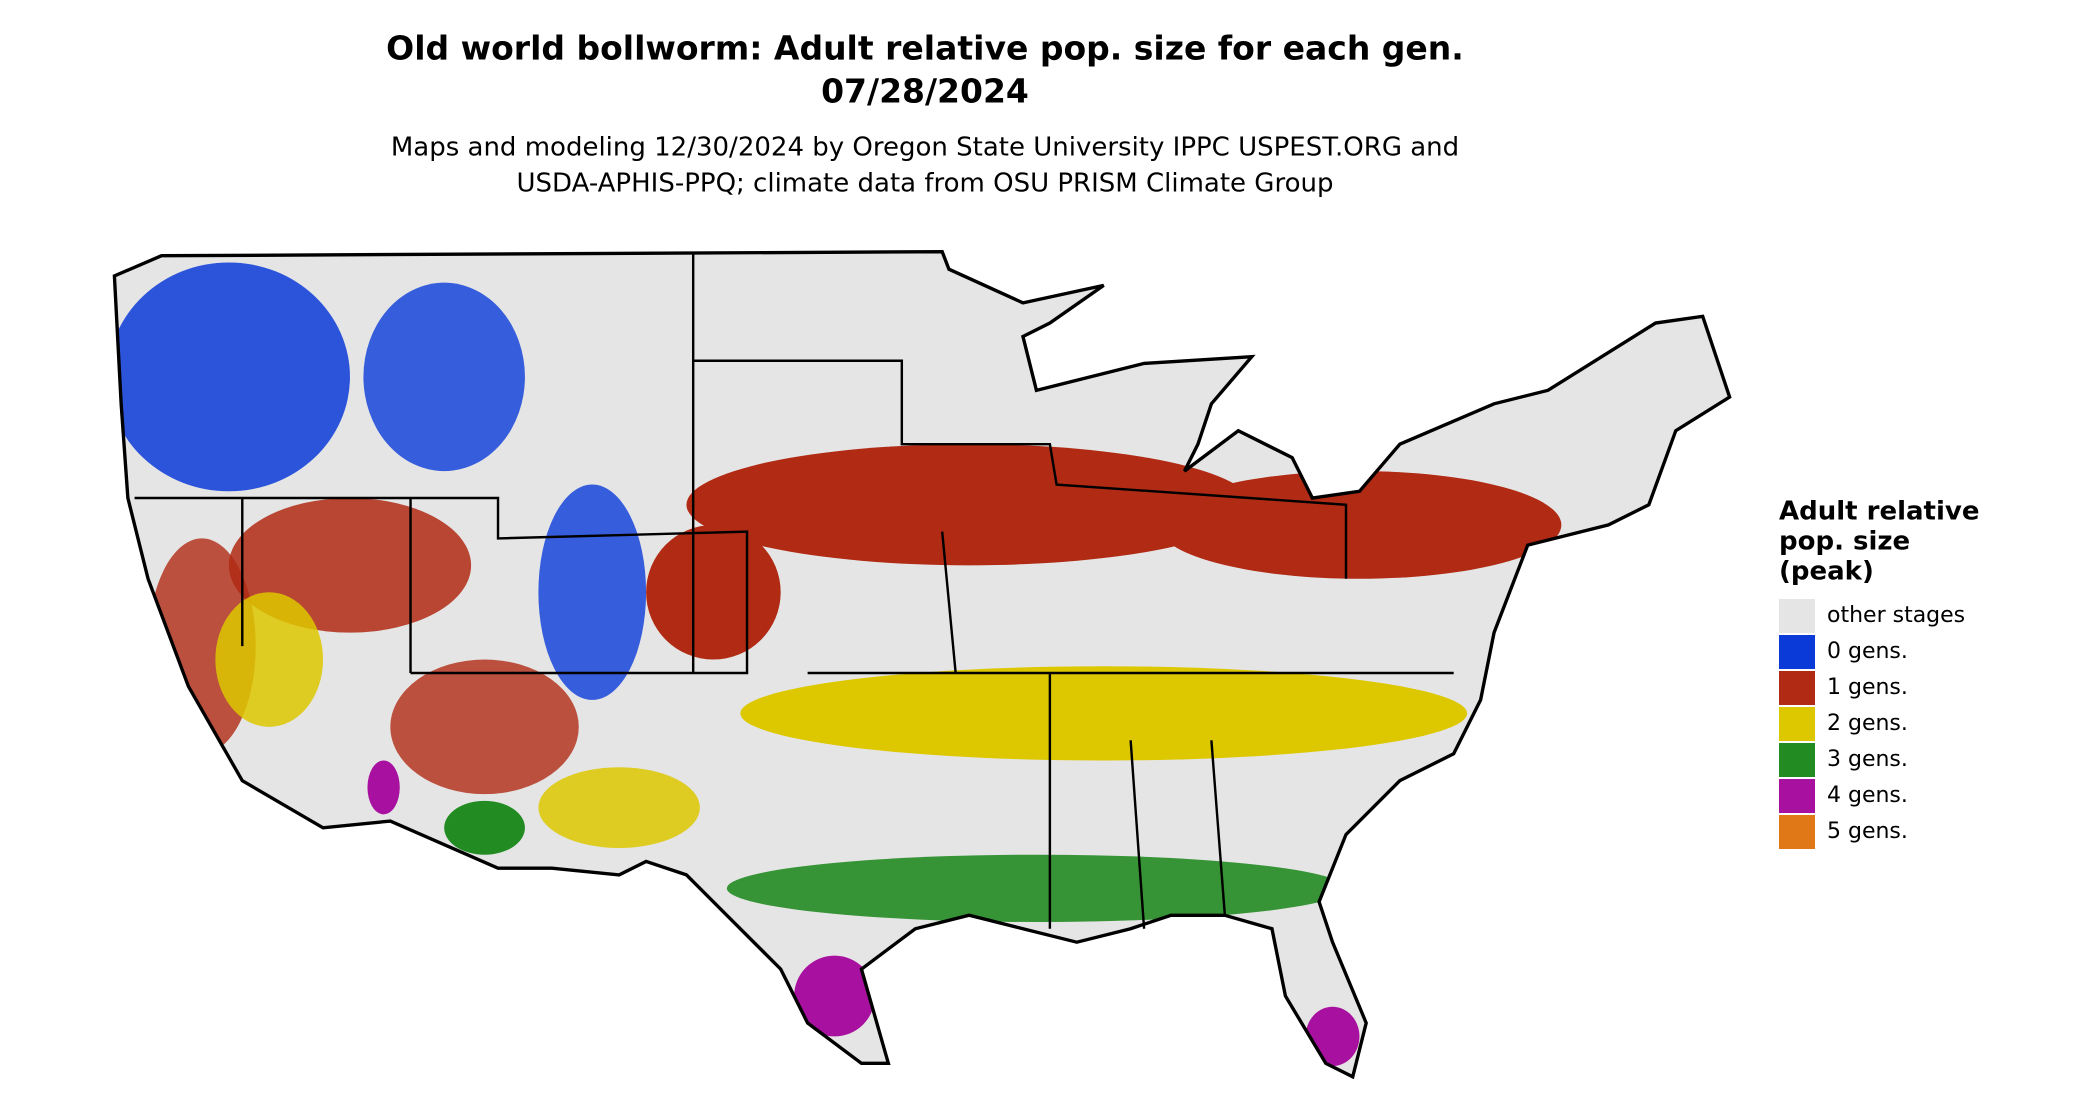 Image resolution: width=2100 pixels, height=1120 pixels. Describe the element at coordinates (1826, 572) in the screenshot. I see `legend-title: (peak)` at that location.